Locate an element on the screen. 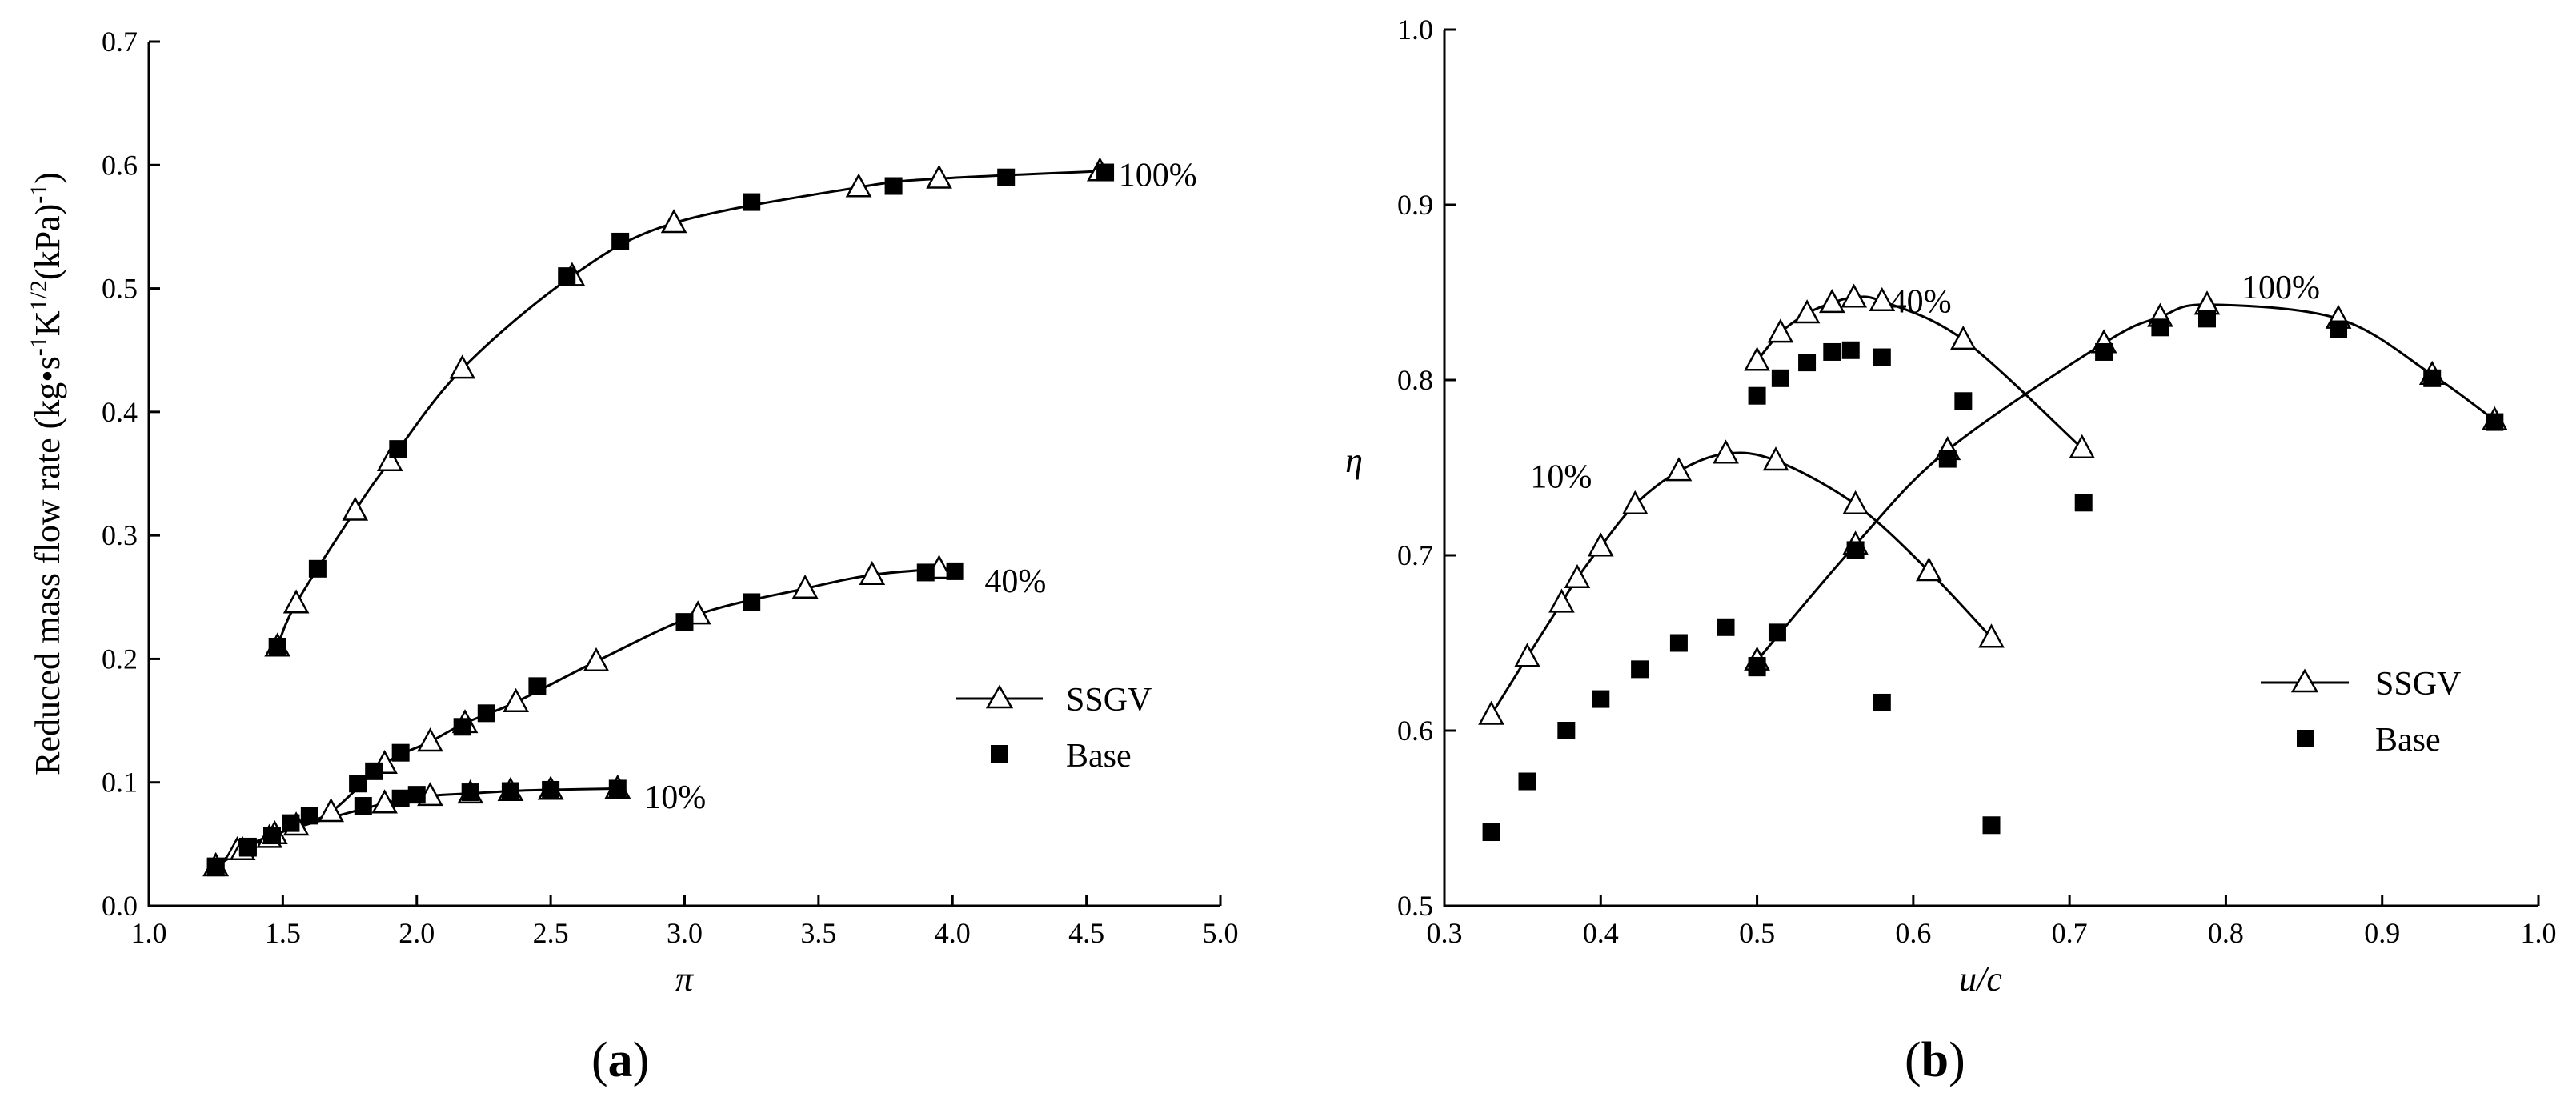 The height and width of the screenshot is (1105, 2576). legend-b-base-label: Base is located at coordinates (2408, 740).